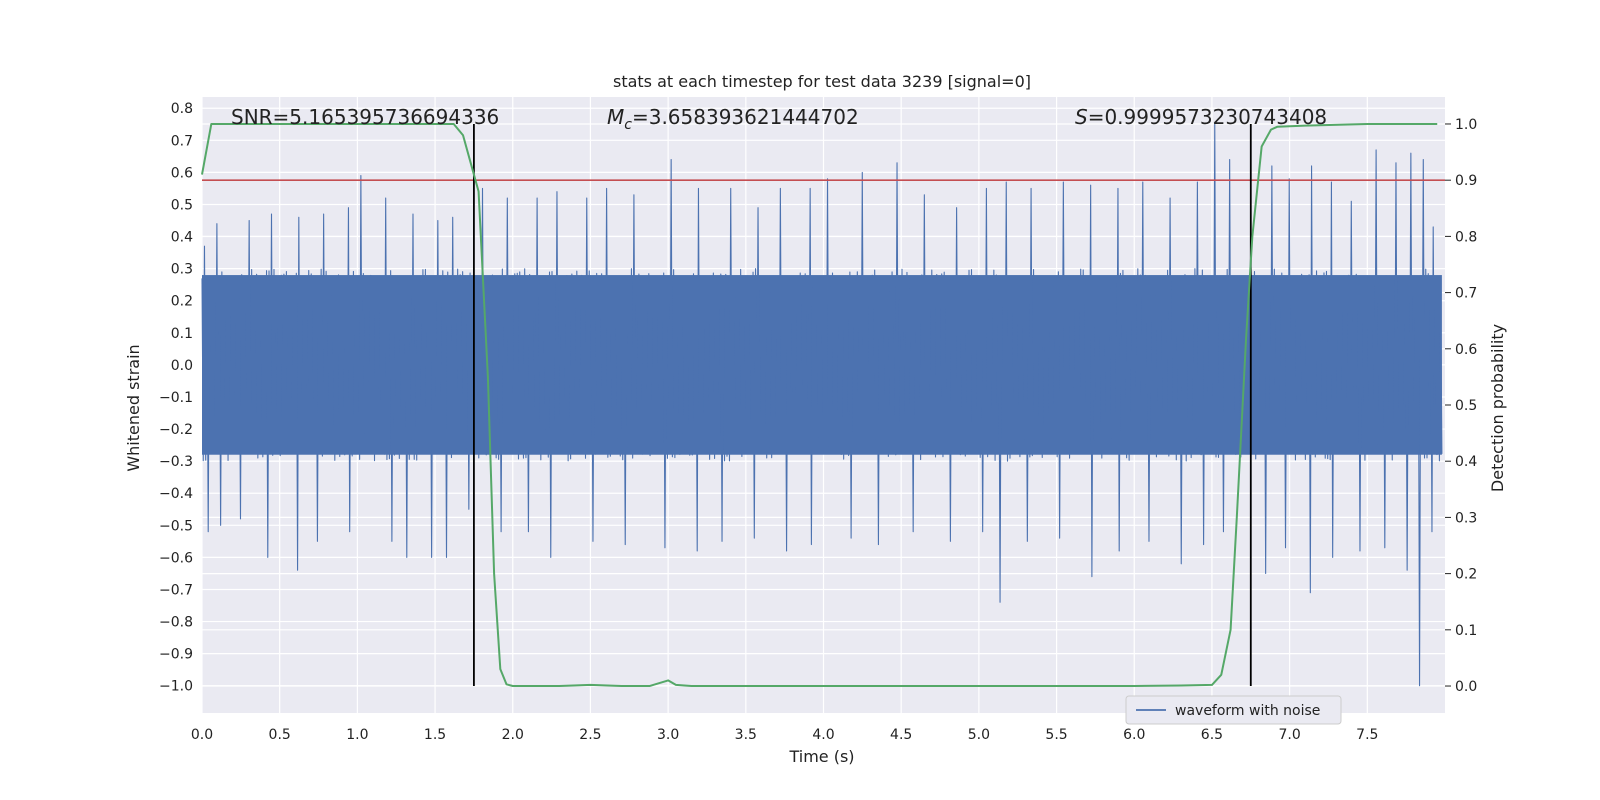 The image size is (1600, 800). What do you see at coordinates (1466, 518) in the screenshot?
I see `y2-tick-label: 0.3` at bounding box center [1466, 518].